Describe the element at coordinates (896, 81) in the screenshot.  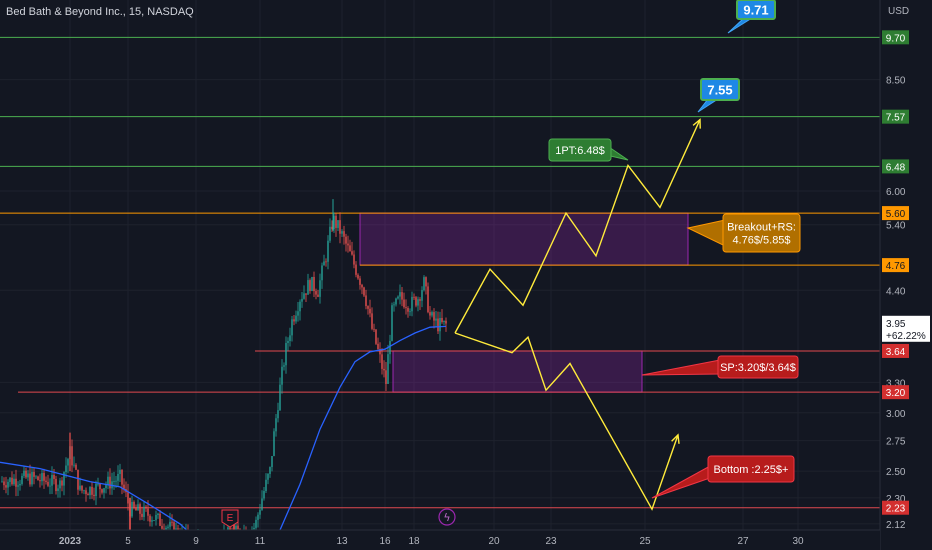
I see `price-tick: 8.50` at that location.